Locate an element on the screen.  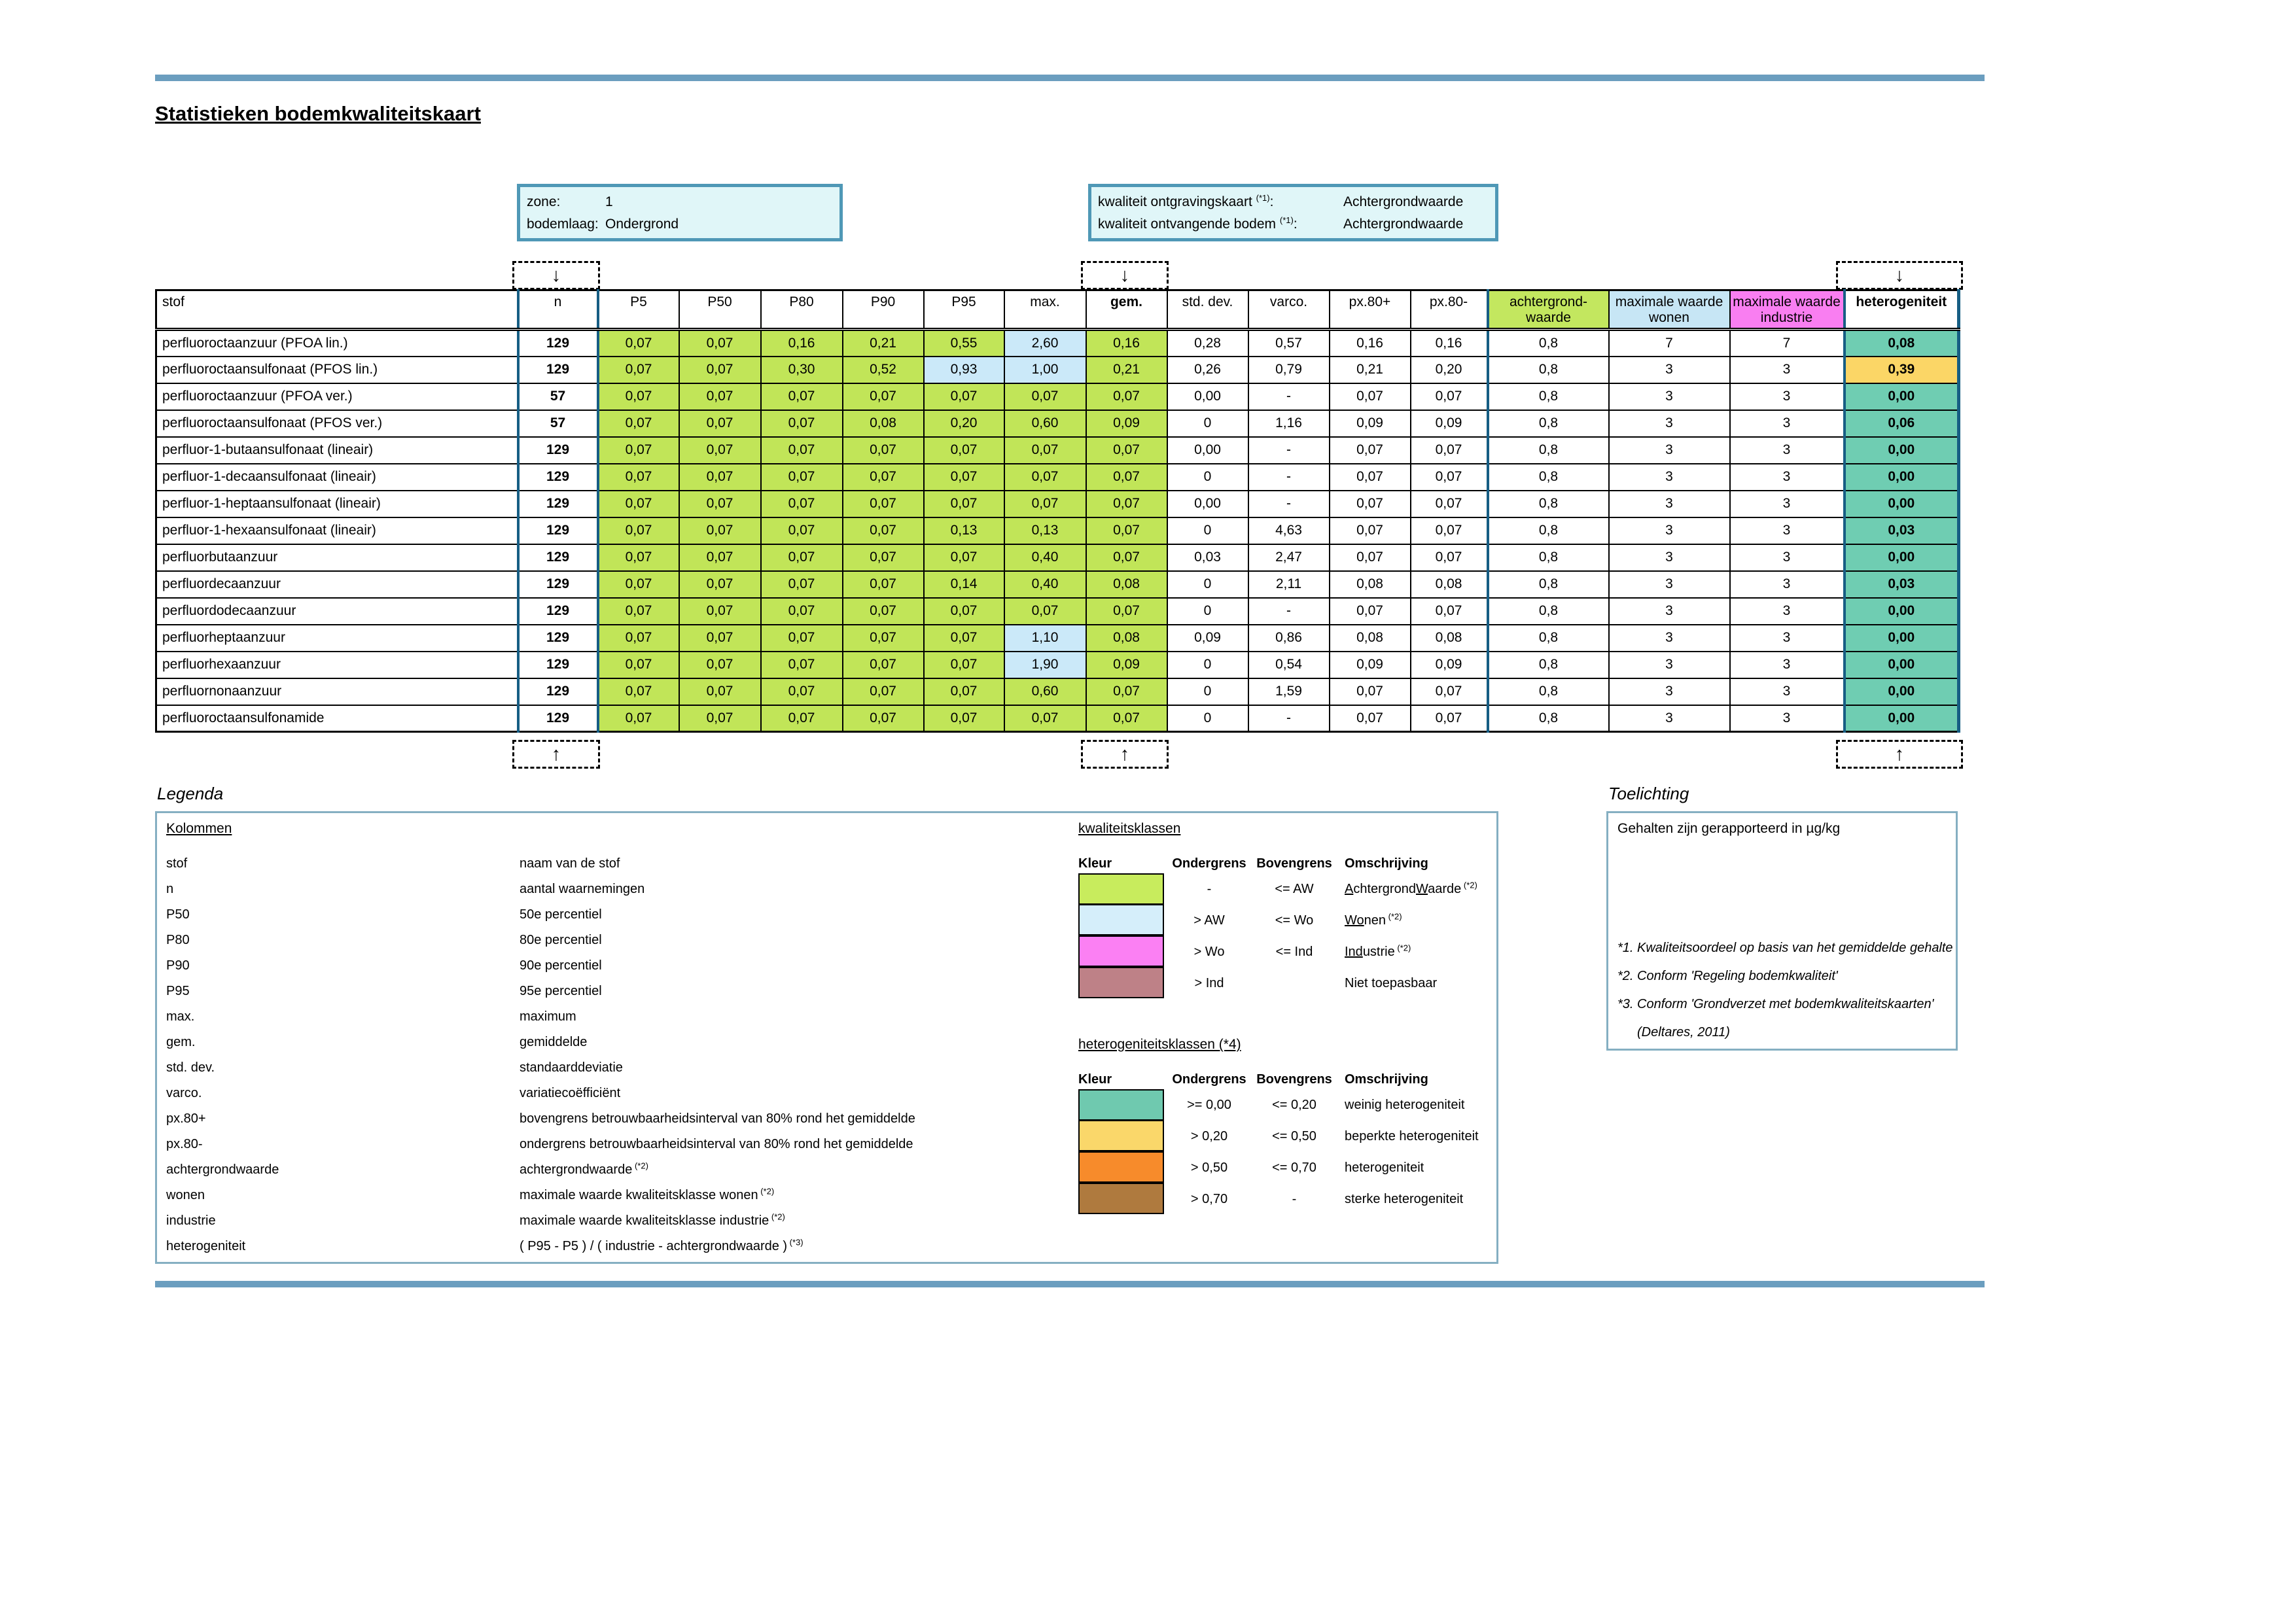
legend-description: 50e percentiel is located at coordinates (561, 915).